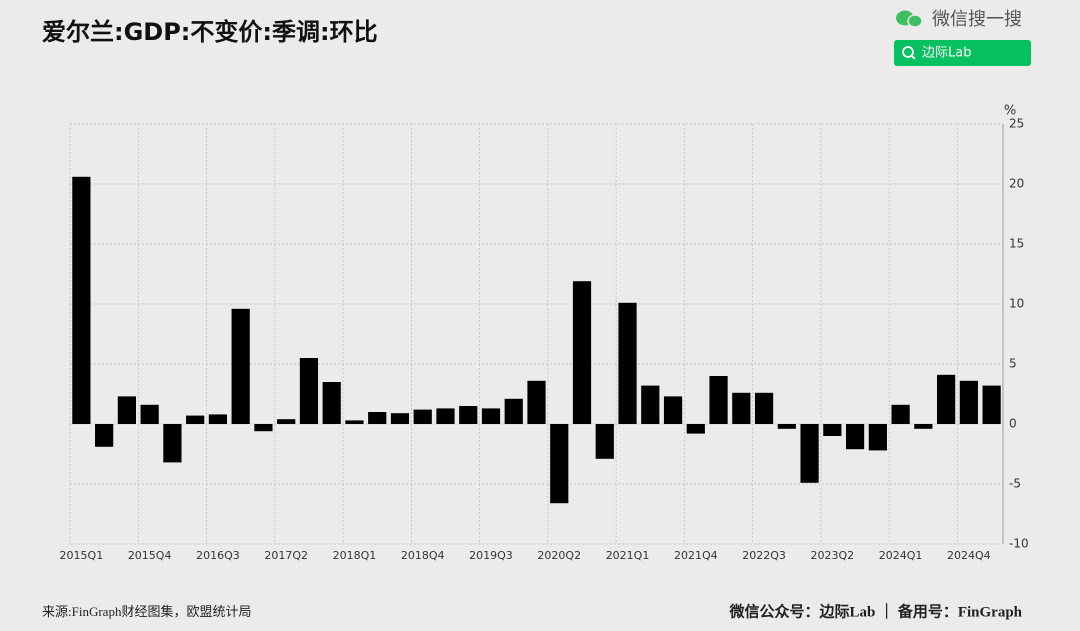 The height and width of the screenshot is (631, 1080). Describe the element at coordinates (1016, 304) in the screenshot. I see `y-tick-label: 10` at that location.